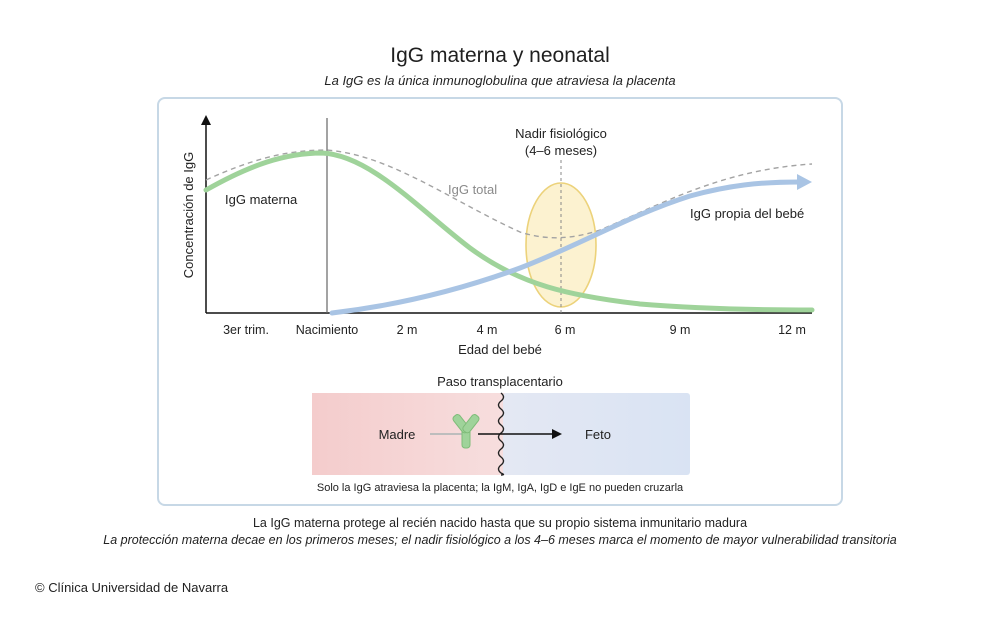 This screenshot has height=636, width=1000. Describe the element at coordinates (407, 330) in the screenshot. I see `tick-label: 2 m` at that location.